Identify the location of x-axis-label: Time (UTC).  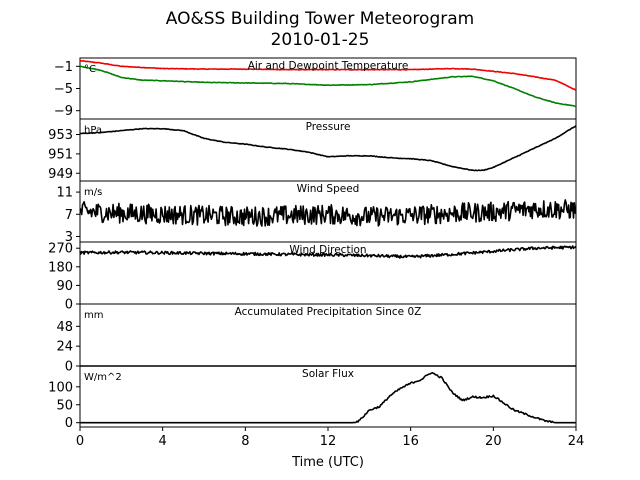
(327, 462).